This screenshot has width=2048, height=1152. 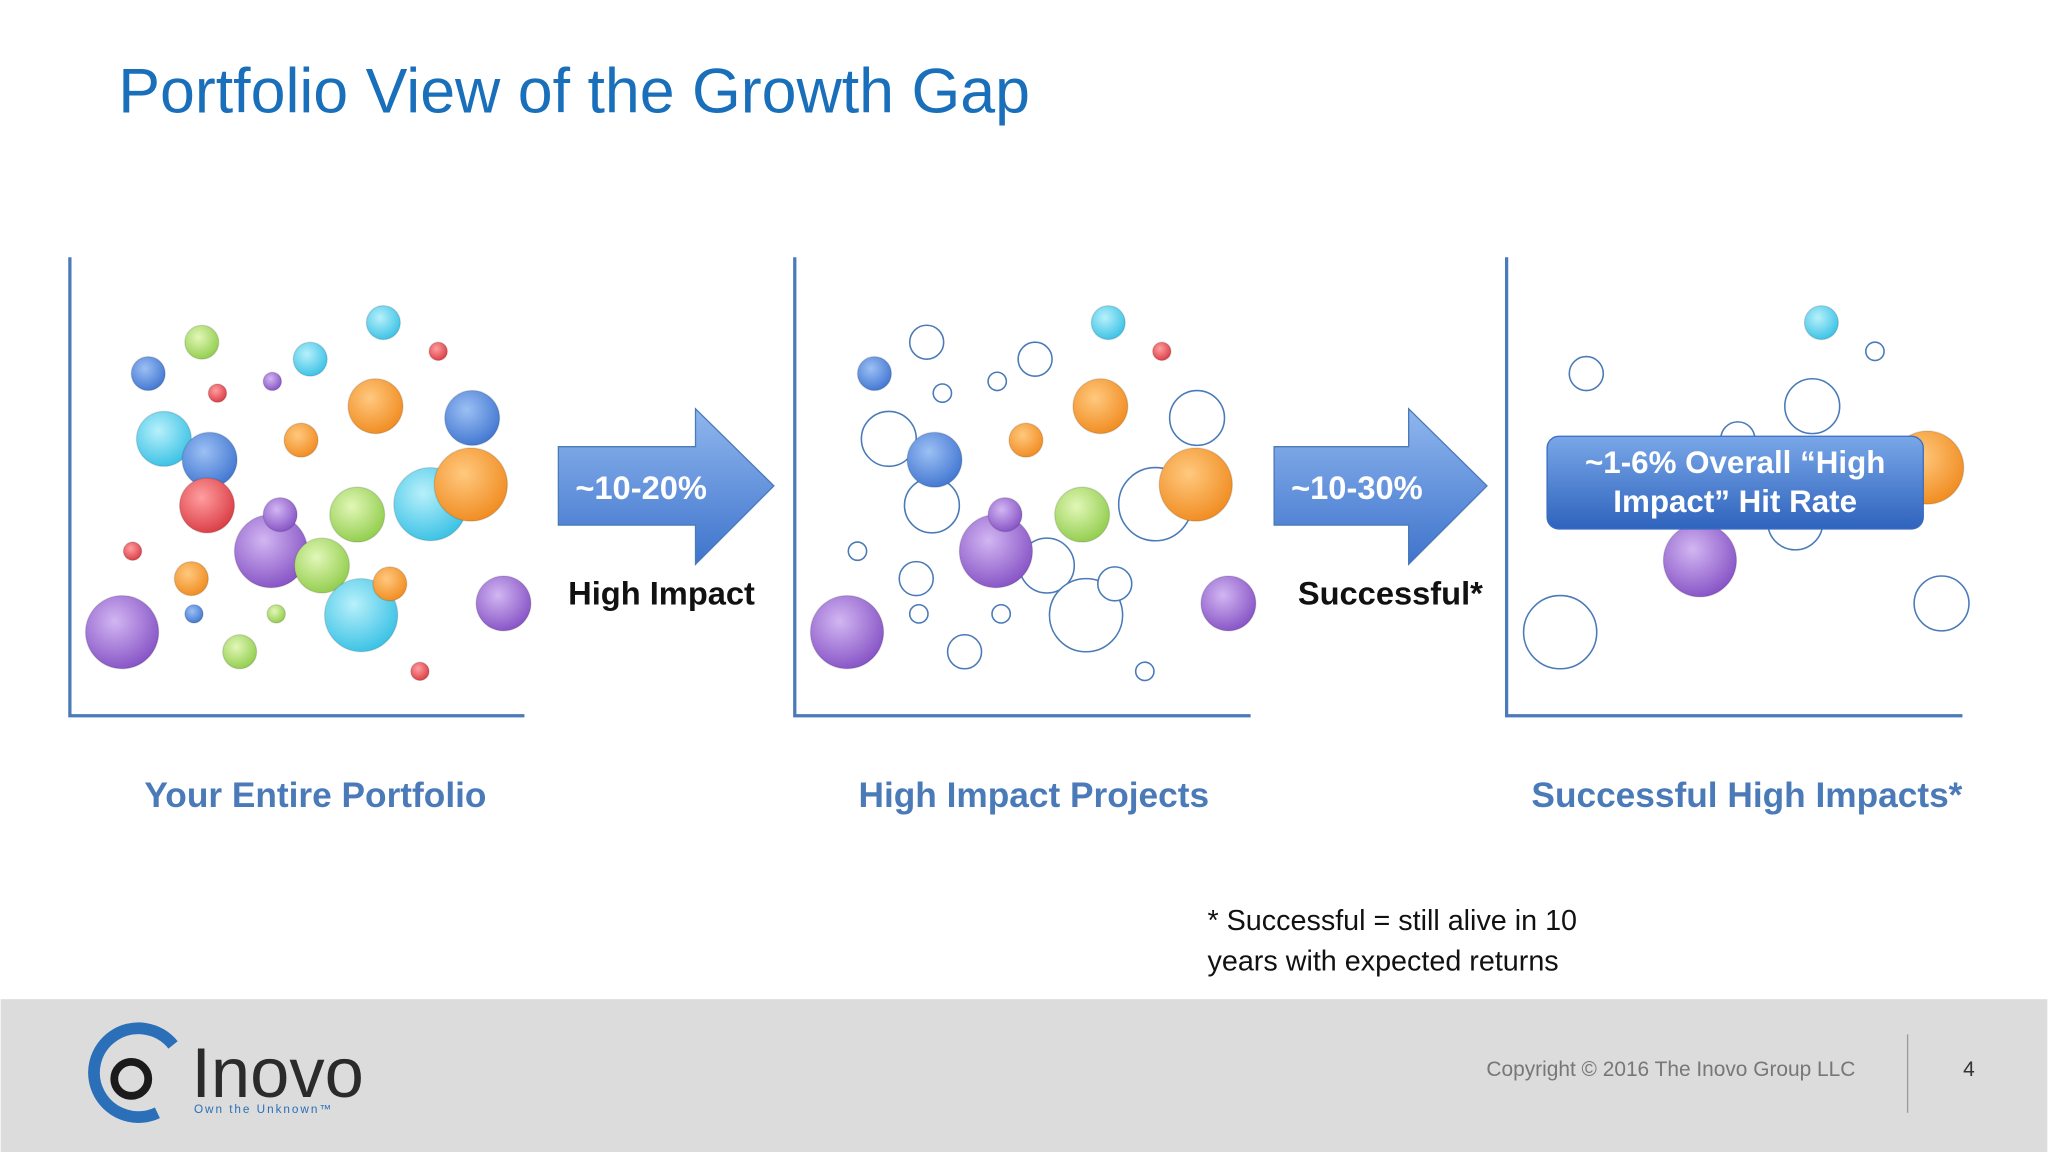 What do you see at coordinates (574, 91) in the screenshot?
I see `title: Portfolio View of the Growth Gap` at bounding box center [574, 91].